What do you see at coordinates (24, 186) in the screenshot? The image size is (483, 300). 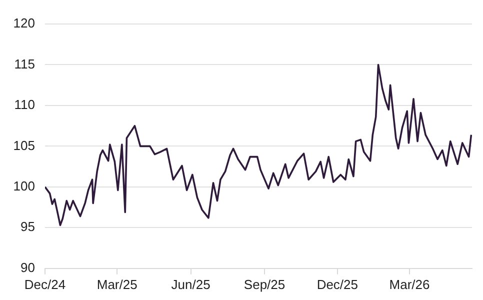 I see `y-tick-label: 100` at bounding box center [24, 186].